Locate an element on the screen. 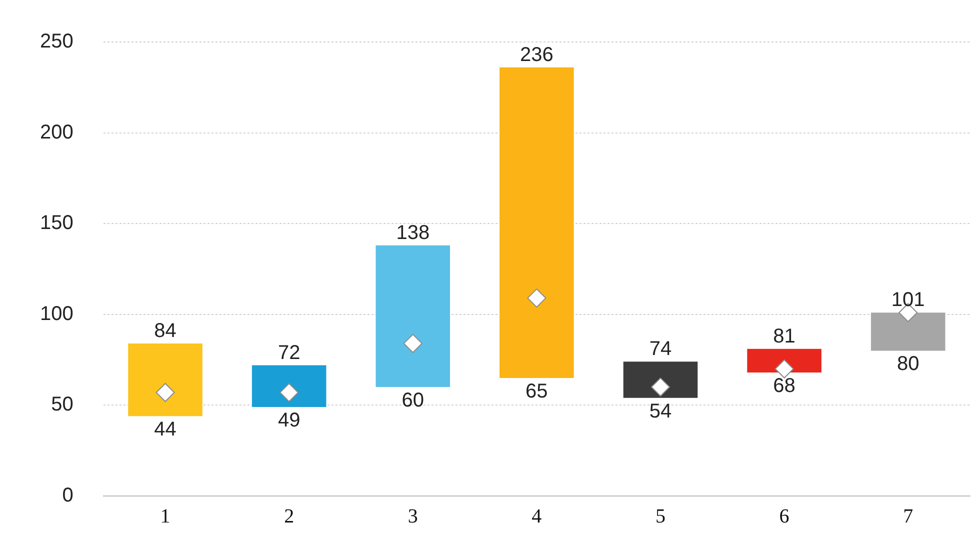 This screenshot has width=980, height=538. y-tick-label: 100 is located at coordinates (57, 313).